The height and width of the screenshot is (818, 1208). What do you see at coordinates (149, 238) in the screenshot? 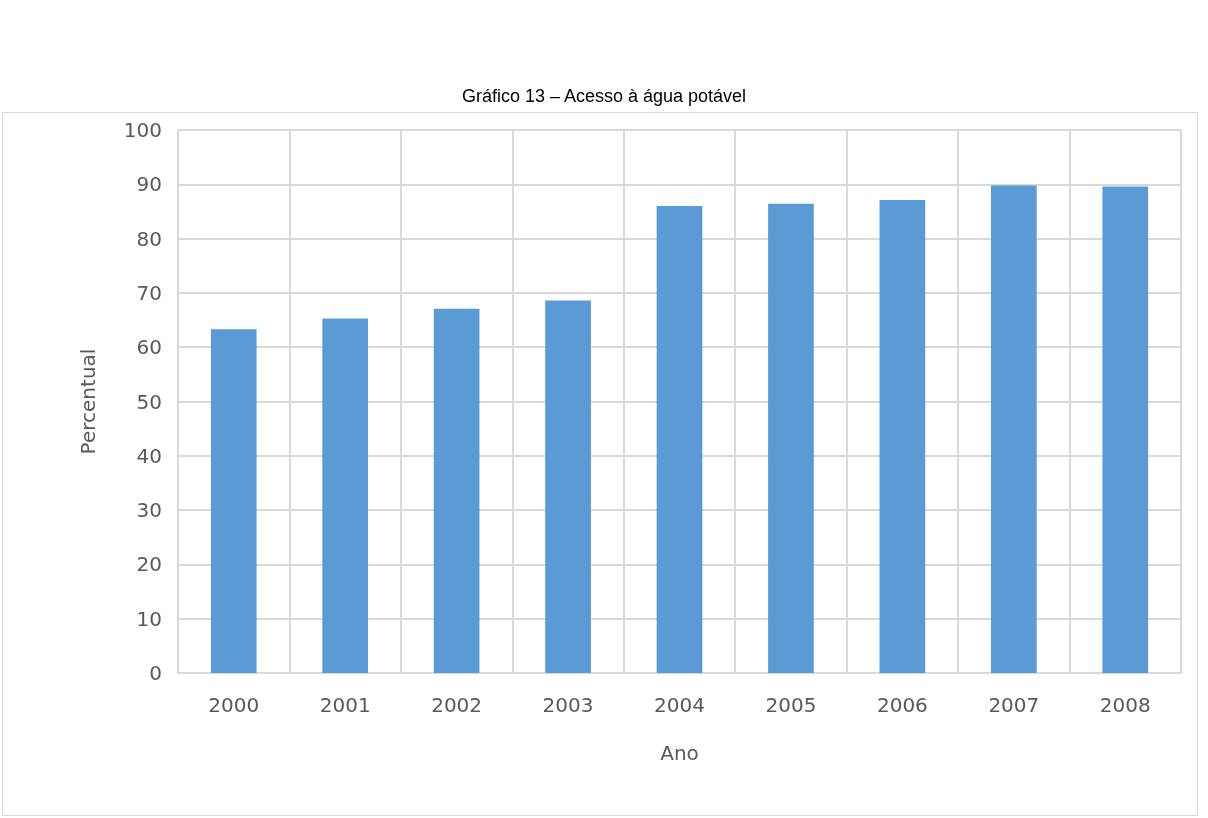
I see `y-tick-label: 80` at bounding box center [149, 238].